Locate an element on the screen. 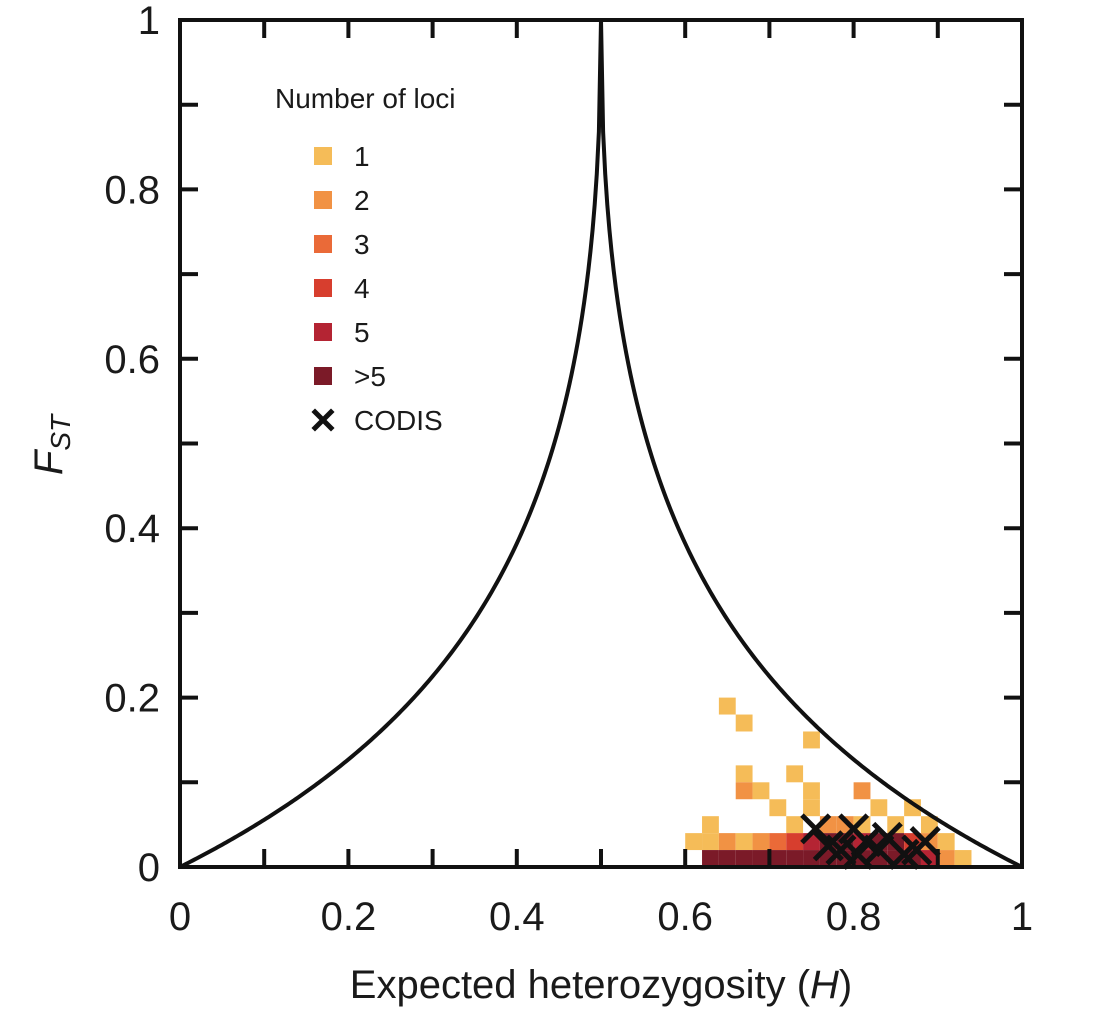 Image resolution: width=1098 pixels, height=1036 pixels. x-tick-label: 0.2 is located at coordinates (349, 917).